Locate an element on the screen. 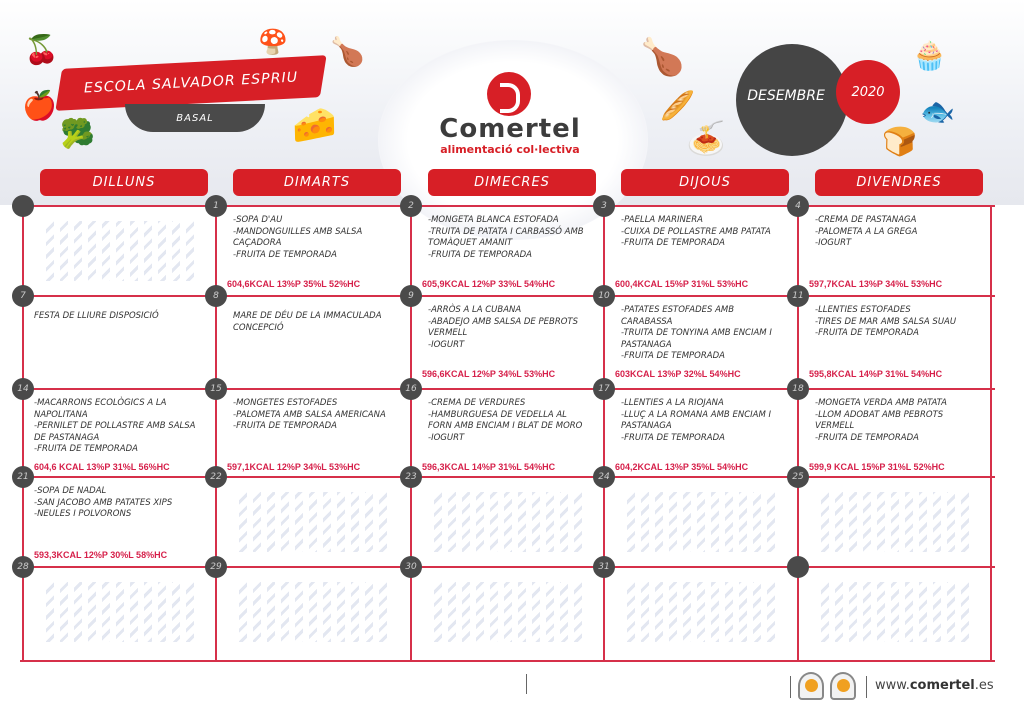 The width and height of the screenshot is (1024, 724). date-badge: 18 is located at coordinates (798, 389).